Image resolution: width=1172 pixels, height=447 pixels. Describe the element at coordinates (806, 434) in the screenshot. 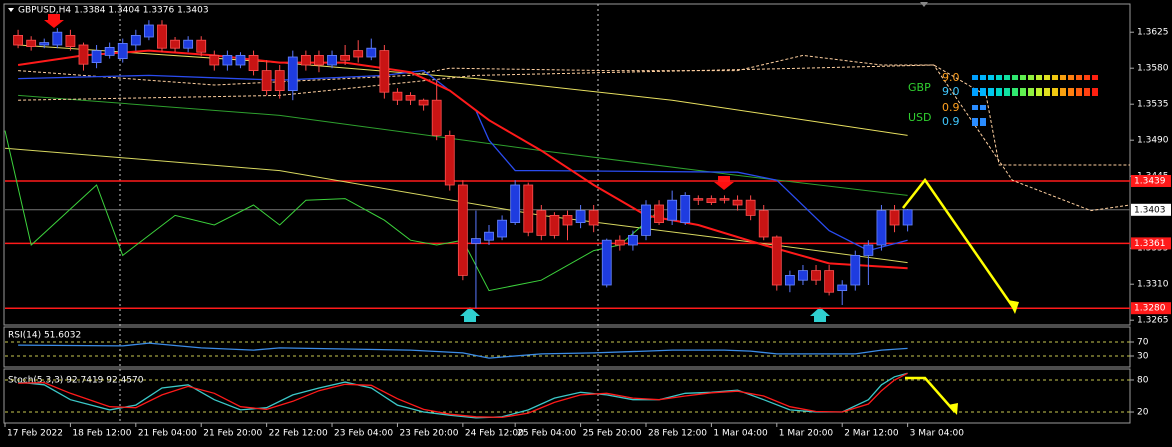

I see `x-tick-label: 1 Mar 20:00` at that location.